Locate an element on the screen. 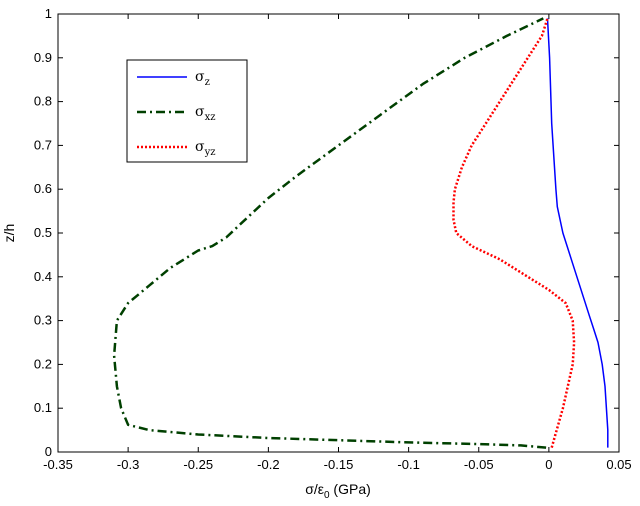 This screenshot has height=506, width=640. x-tick-label: -0.15 is located at coordinates (339, 464).